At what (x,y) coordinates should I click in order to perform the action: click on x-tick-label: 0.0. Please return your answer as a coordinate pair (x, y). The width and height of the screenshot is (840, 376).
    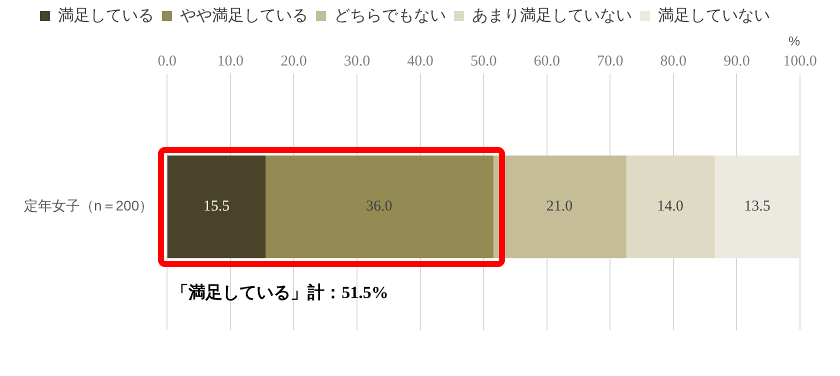
    Looking at the image, I should click on (167, 62).